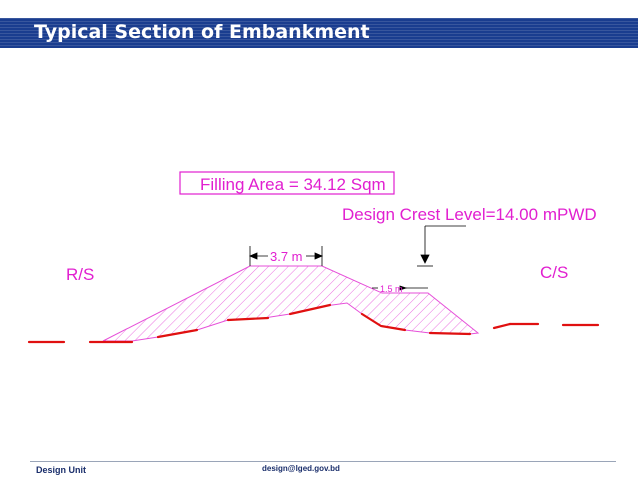 This screenshot has height=478, width=638. Describe the element at coordinates (441, 246) in the screenshot. I see `crest-level-marker` at that location.